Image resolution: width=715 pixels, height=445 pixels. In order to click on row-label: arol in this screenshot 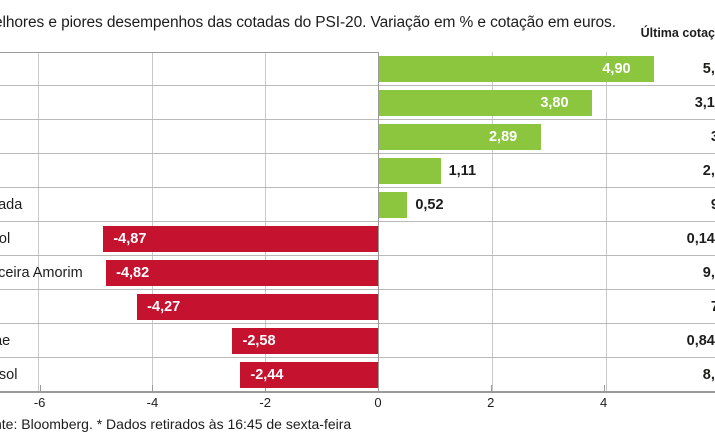, I will do `click(5, 239)`.